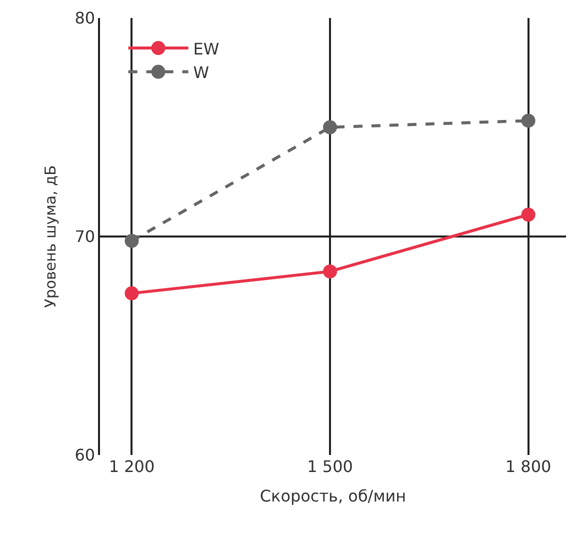  What do you see at coordinates (201, 72) in the screenshot?
I see `legend-label: W` at bounding box center [201, 72].